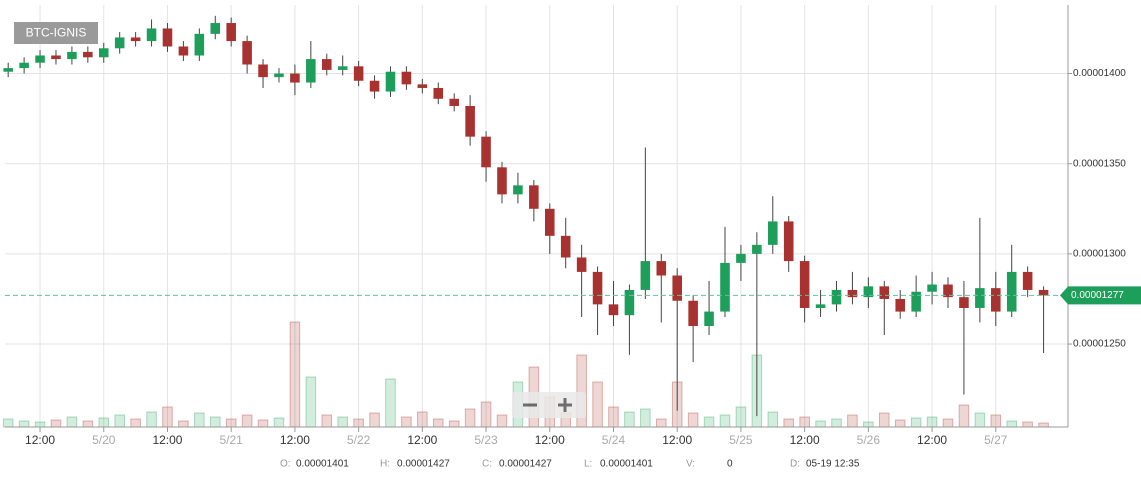 This screenshot has width=1141, height=477. Describe the element at coordinates (690, 464) in the screenshot. I see `readout-key: V:` at that location.